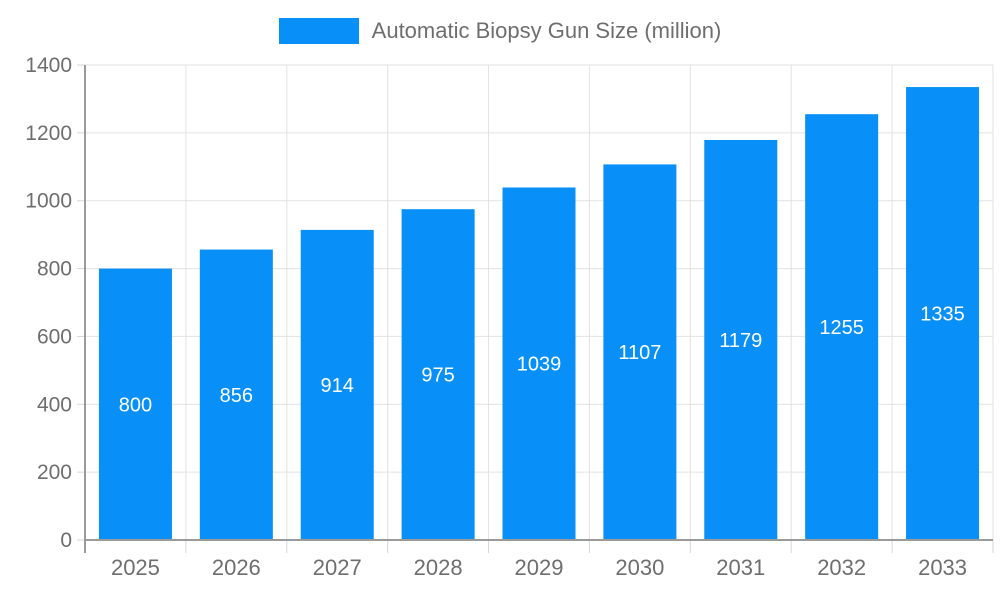 The width and height of the screenshot is (1000, 600). I want to click on y-tick-label: 600, so click(54, 336).